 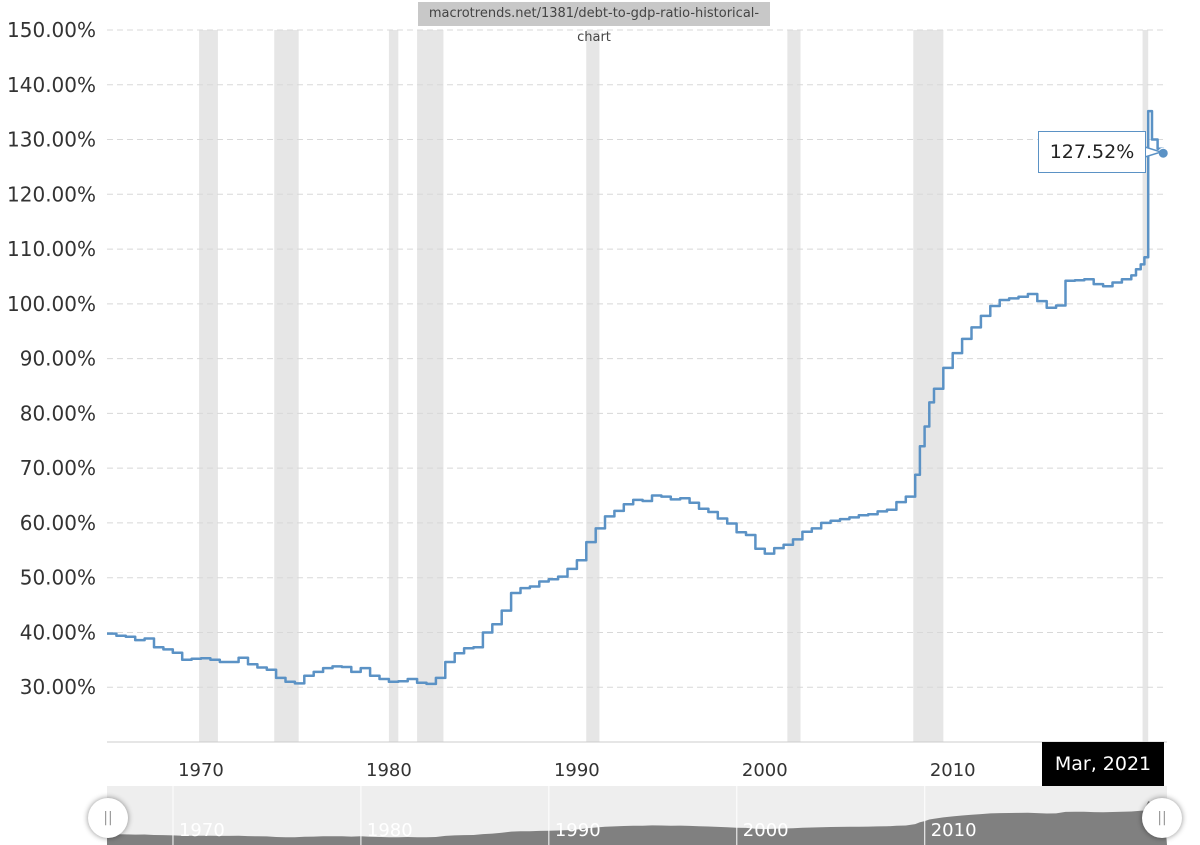 I want to click on navigator-year-label: 2010, so click(x=954, y=830).